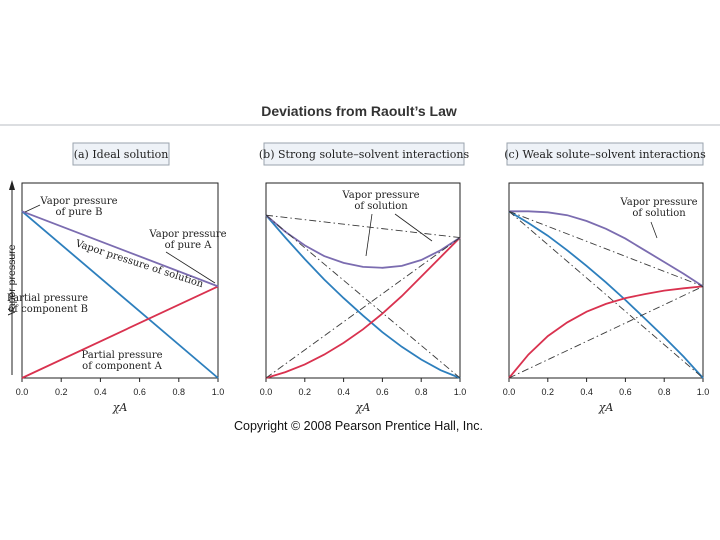  What do you see at coordinates (359, 111) in the screenshot?
I see `figure-title: Deviations from Raoult’s Law` at bounding box center [359, 111].